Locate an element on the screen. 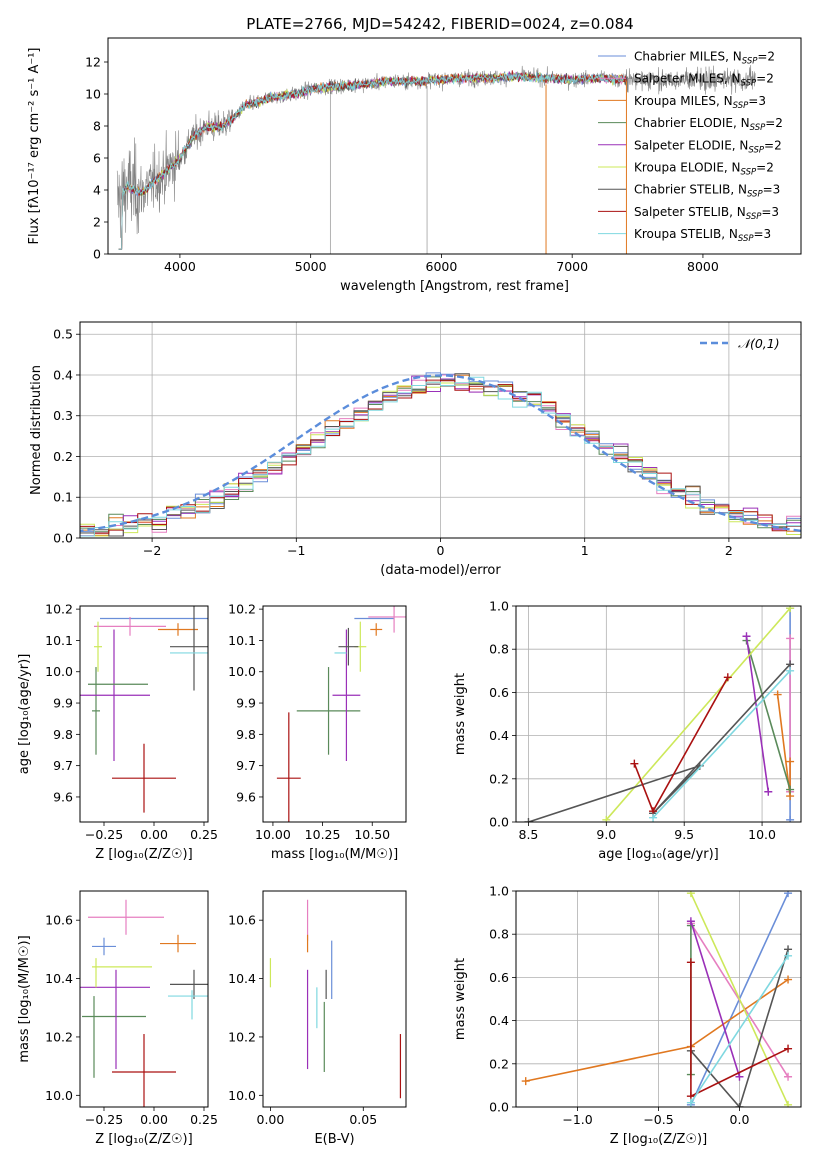  y-tick-label: 0.4 is located at coordinates (499, 735).